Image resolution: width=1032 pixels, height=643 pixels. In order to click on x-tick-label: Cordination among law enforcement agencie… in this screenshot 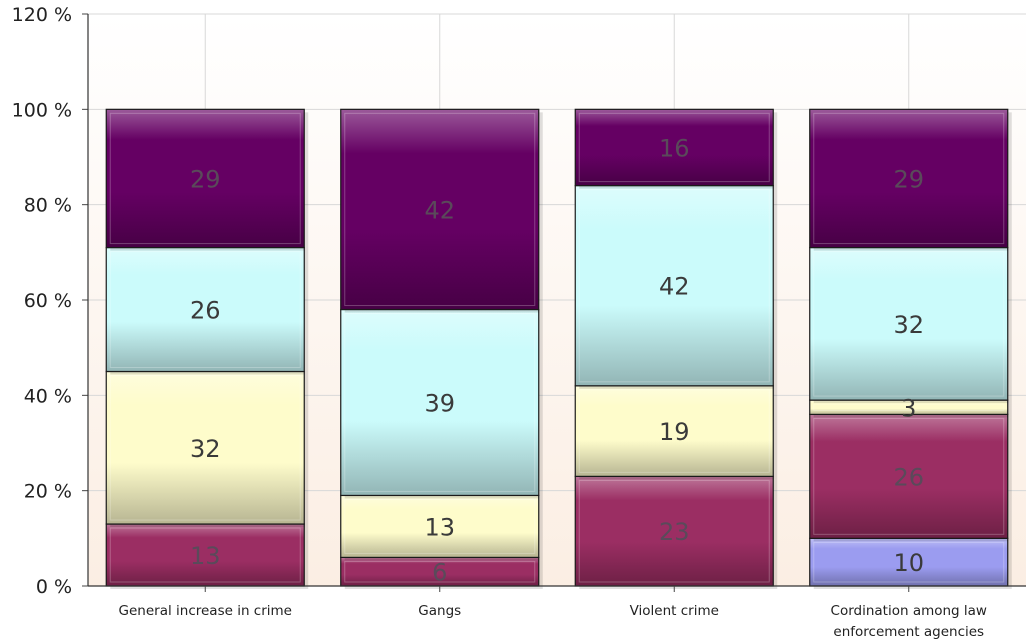, I will do `click(909, 621)`.